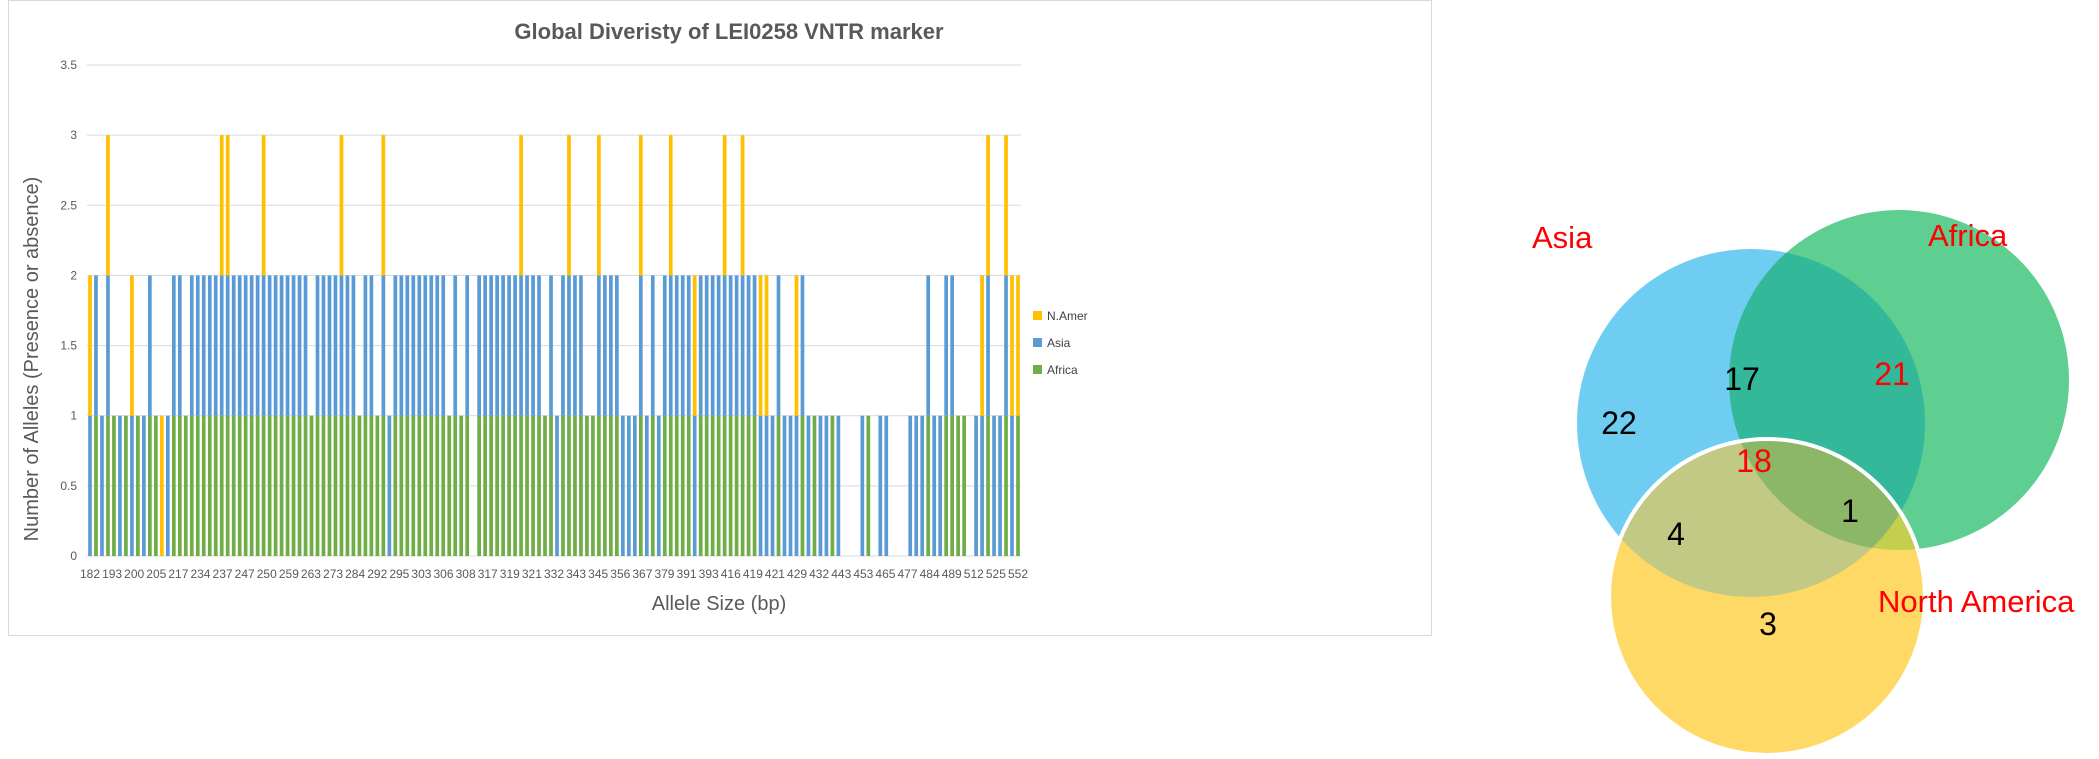 Image resolution: width=2099 pixels, height=759 pixels. Describe the element at coordinates (974, 574) in the screenshot. I see `x-tick-label: 512` at that location.